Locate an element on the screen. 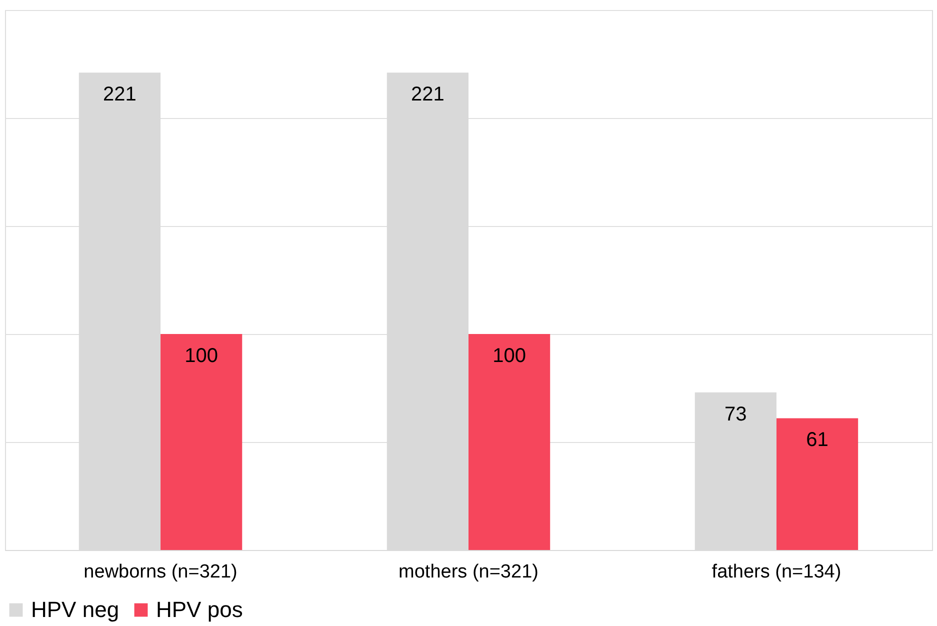 Image resolution: width=937 pixels, height=626 pixels. x-tick-label: mothers (n=321) is located at coordinates (468, 572).